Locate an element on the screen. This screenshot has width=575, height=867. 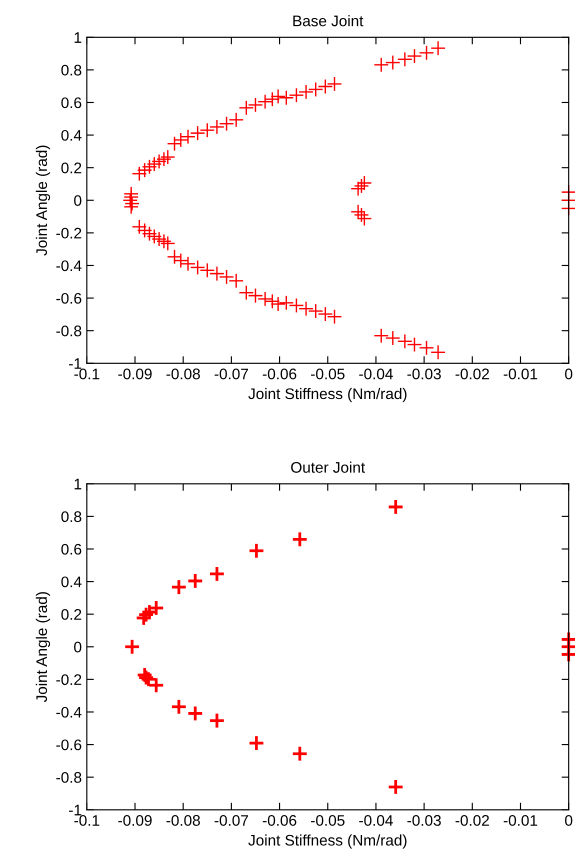
chart-title: Base Joint is located at coordinates (328, 20).